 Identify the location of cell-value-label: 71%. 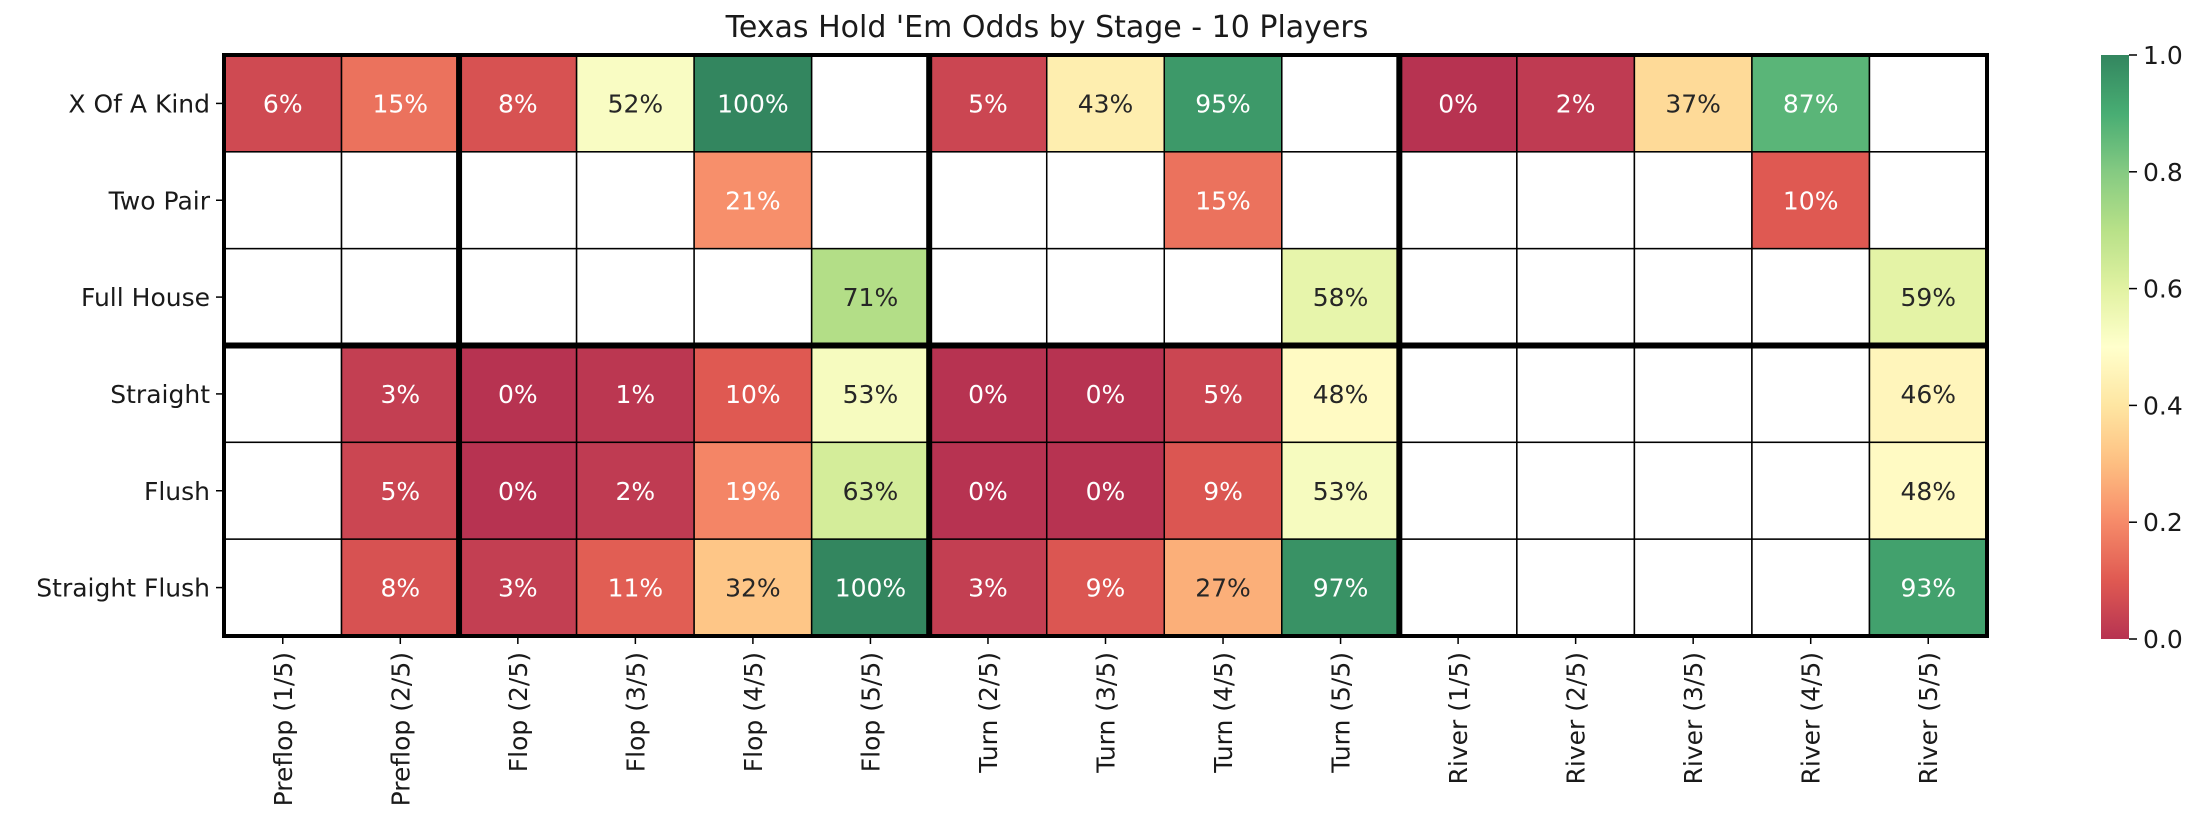
(871, 297).